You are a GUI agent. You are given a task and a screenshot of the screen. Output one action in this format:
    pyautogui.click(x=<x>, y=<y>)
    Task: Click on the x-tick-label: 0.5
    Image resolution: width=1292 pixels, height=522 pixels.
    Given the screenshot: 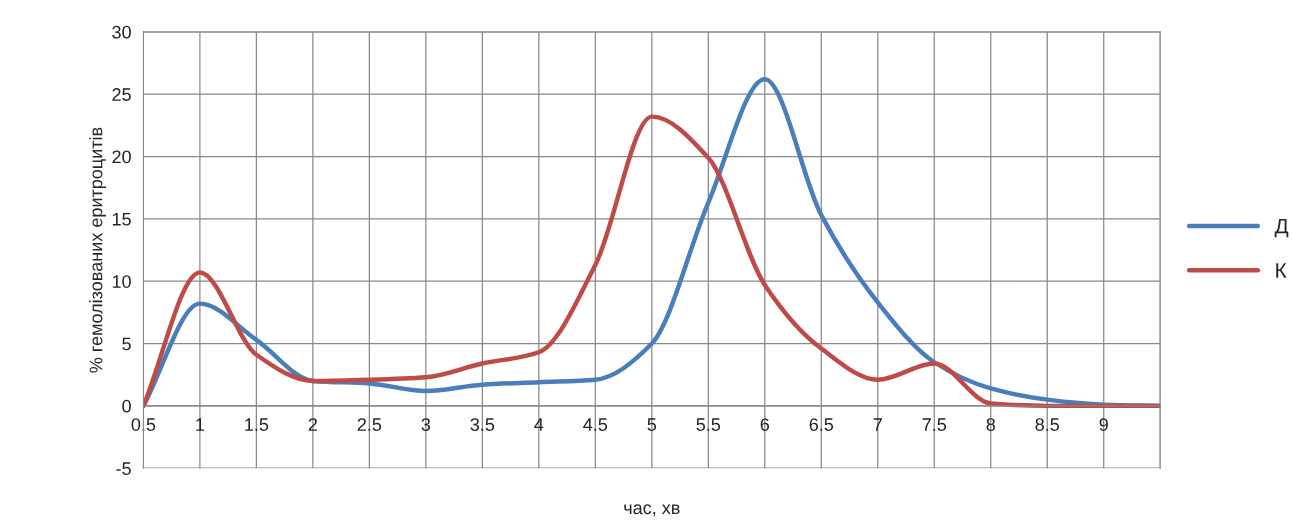 What is the action you would take?
    pyautogui.click(x=143, y=424)
    